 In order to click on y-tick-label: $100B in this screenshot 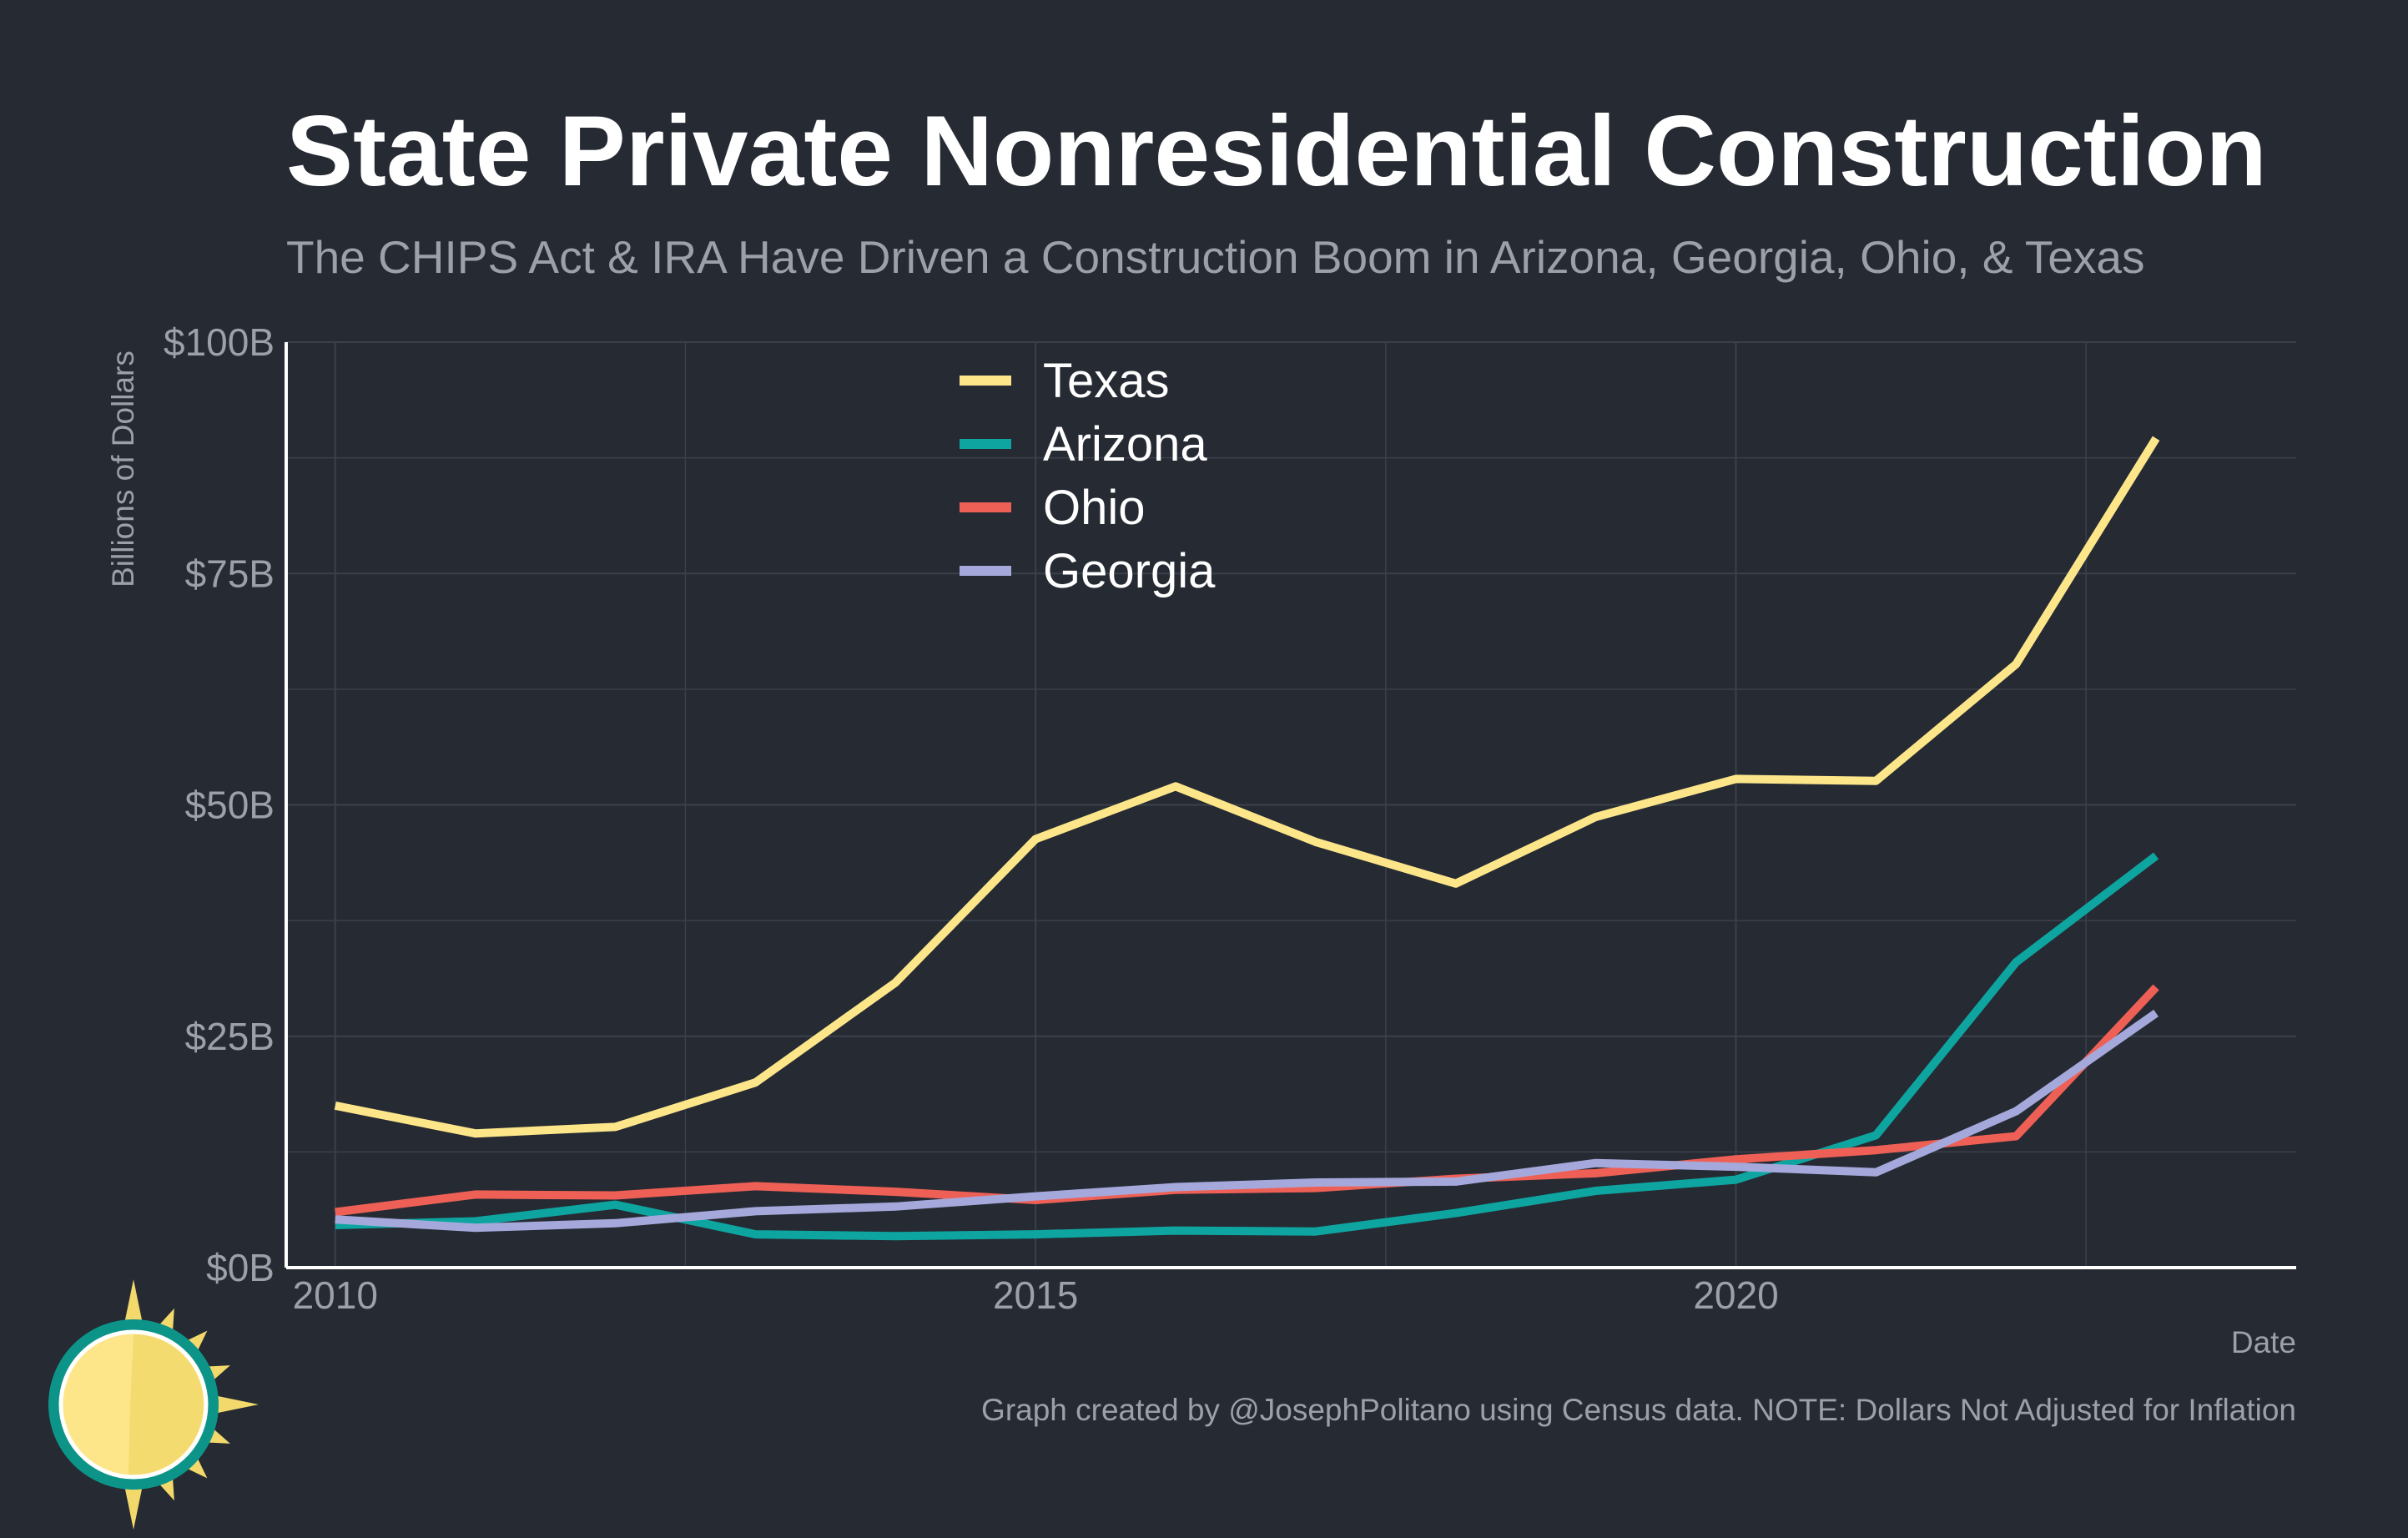, I will do `click(219, 342)`.